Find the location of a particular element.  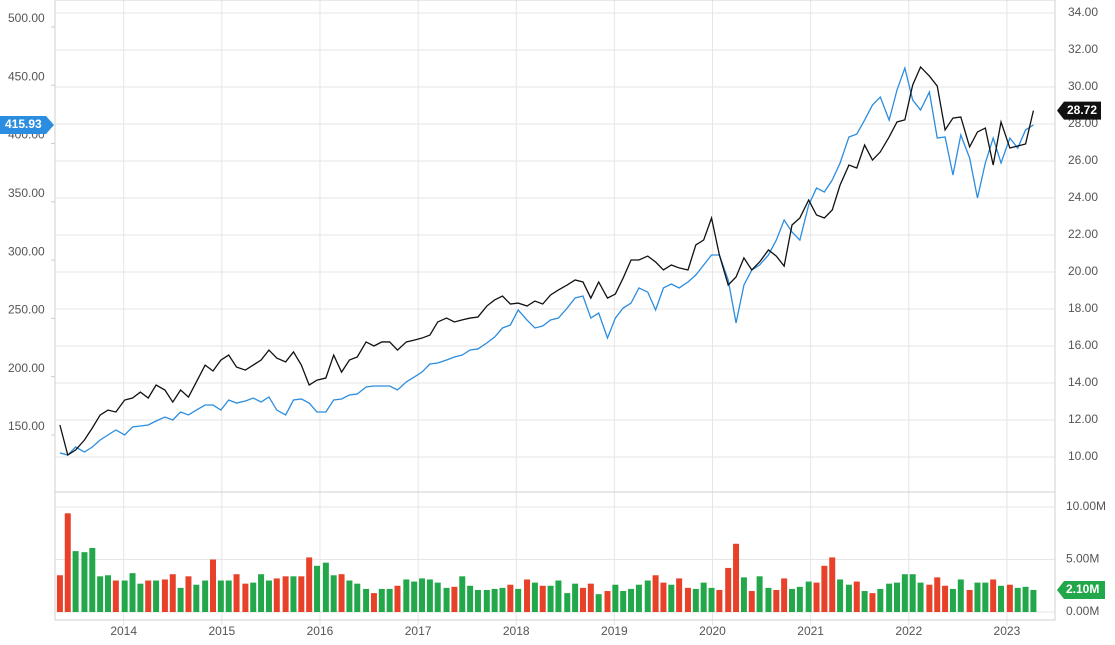

last-value-label: 415.93 is located at coordinates (23, 124).